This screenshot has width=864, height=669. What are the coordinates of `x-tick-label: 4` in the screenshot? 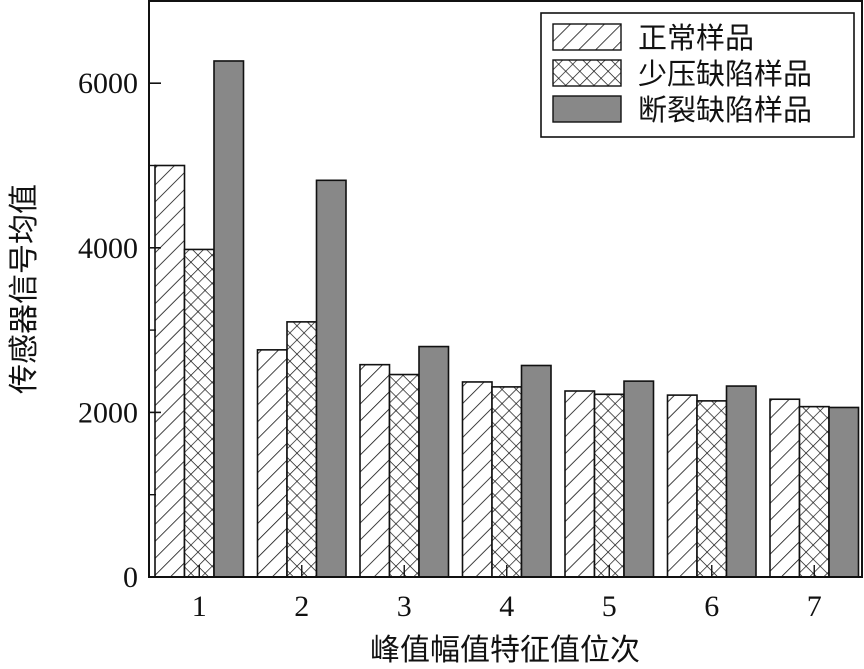 It's located at (506, 606).